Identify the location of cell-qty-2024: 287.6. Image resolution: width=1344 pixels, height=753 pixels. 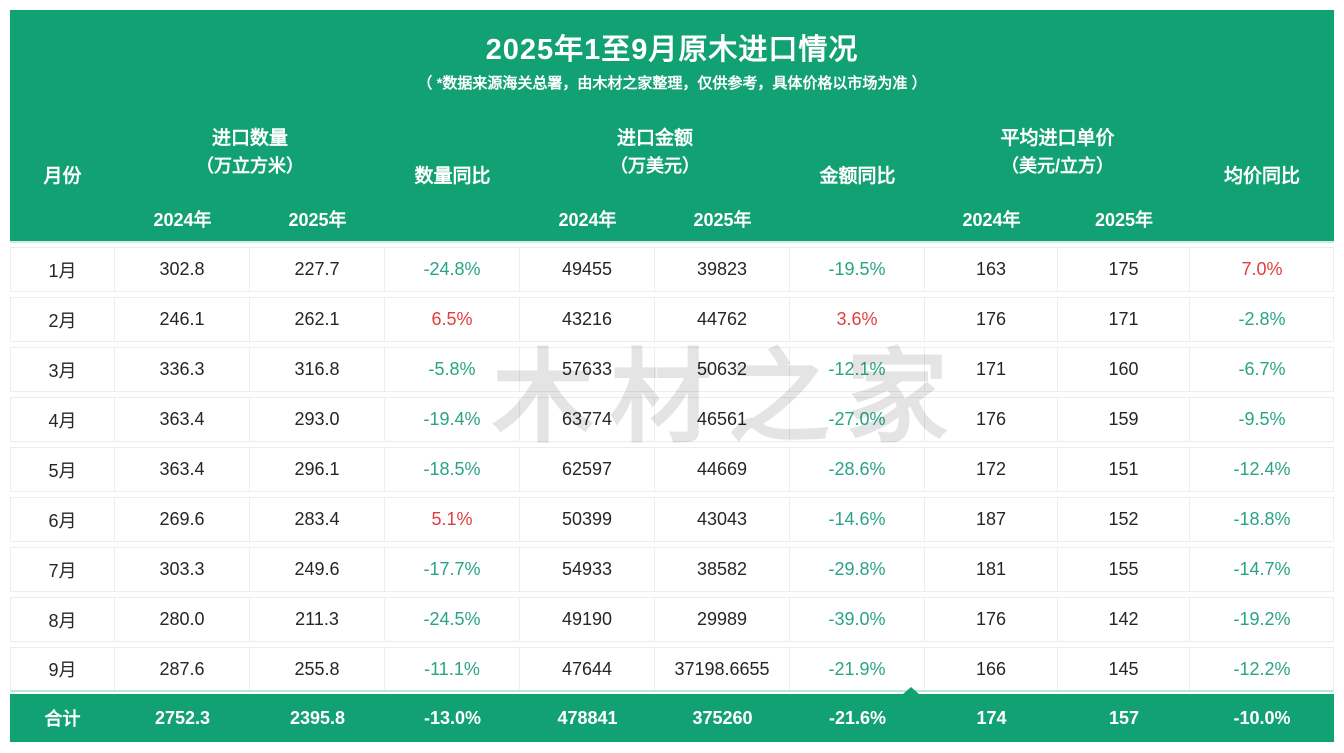
(182, 669).